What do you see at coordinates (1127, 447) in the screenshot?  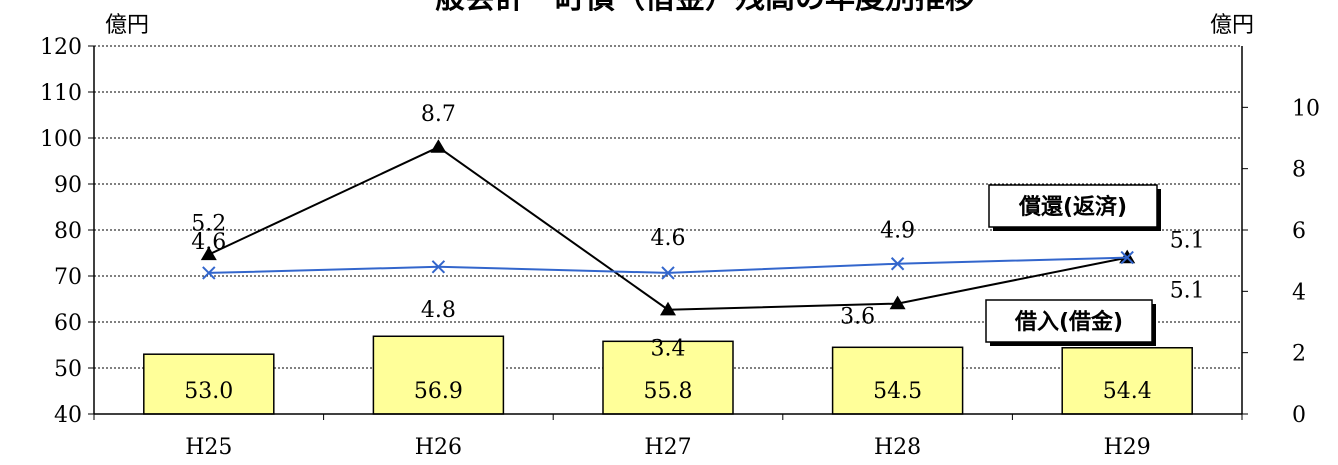 I see `x-tick-label: H29` at bounding box center [1127, 447].